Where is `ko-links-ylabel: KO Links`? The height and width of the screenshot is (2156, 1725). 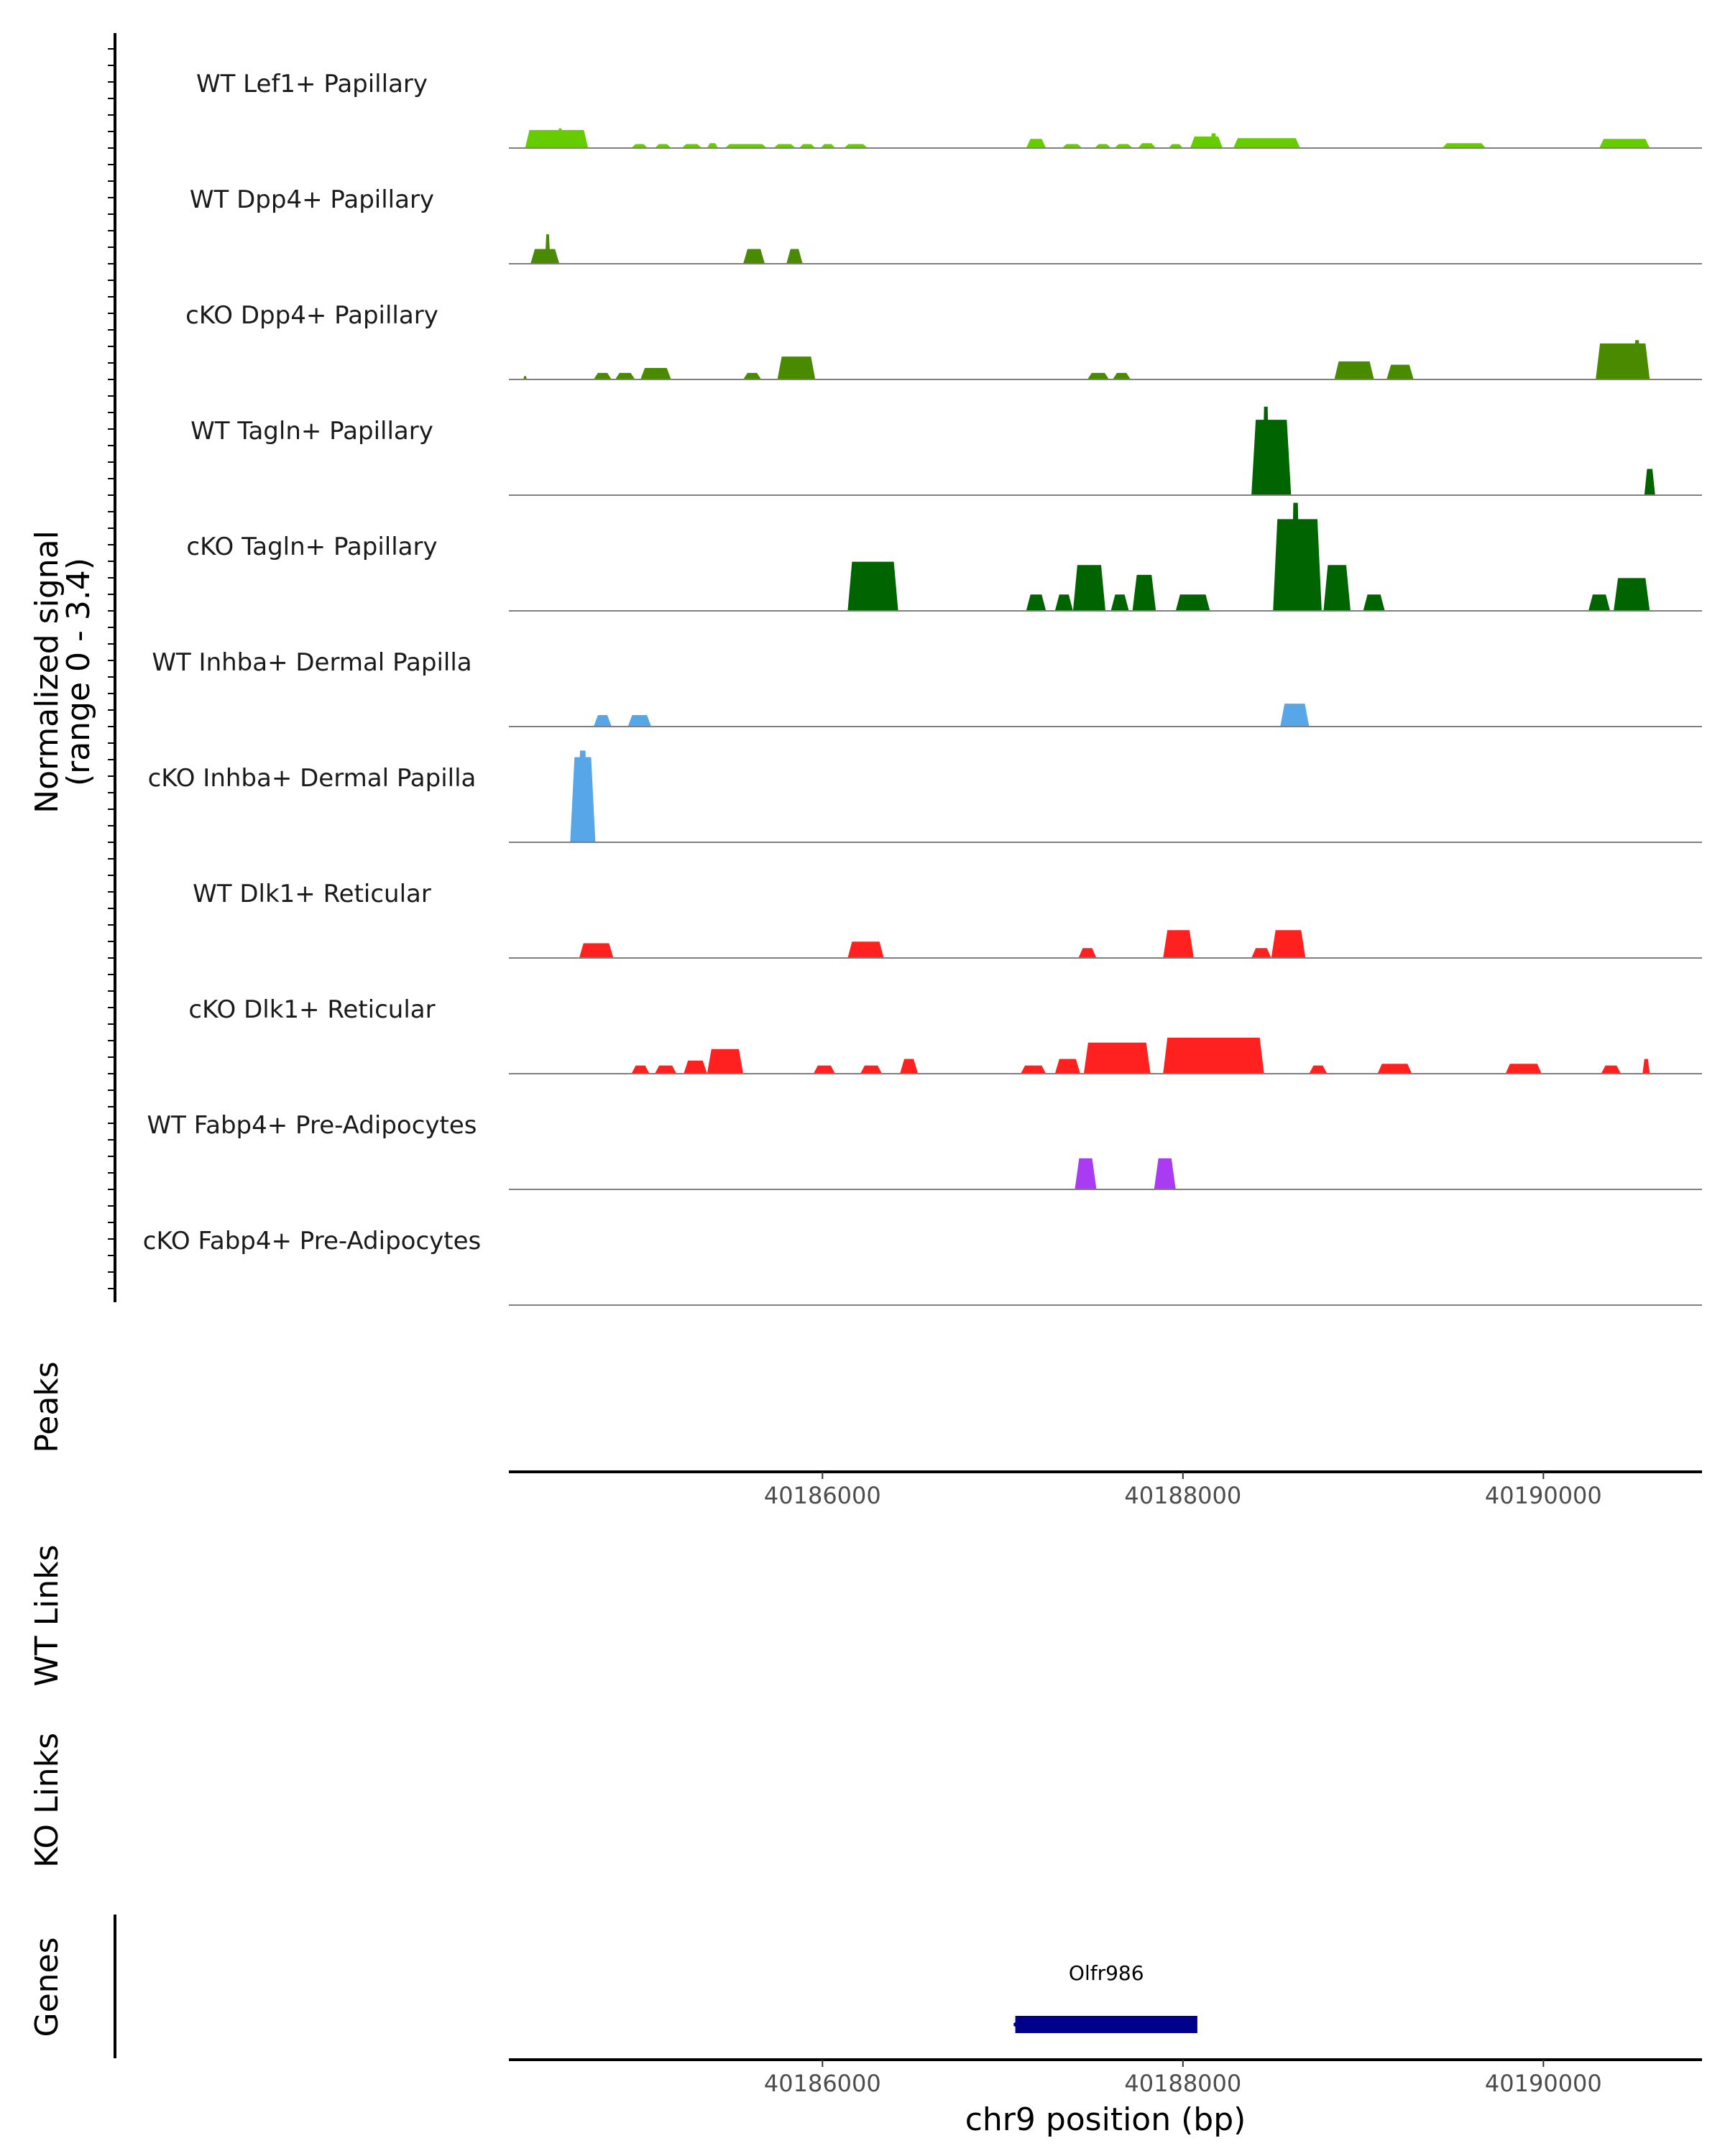
ko-links-ylabel: KO Links is located at coordinates (47, 1800).